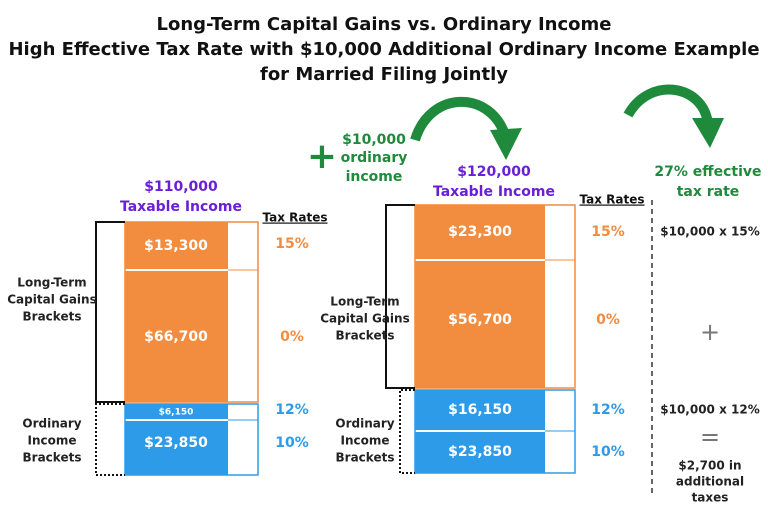 The height and width of the screenshot is (512, 768). I want to click on total: taxes, so click(710, 498).